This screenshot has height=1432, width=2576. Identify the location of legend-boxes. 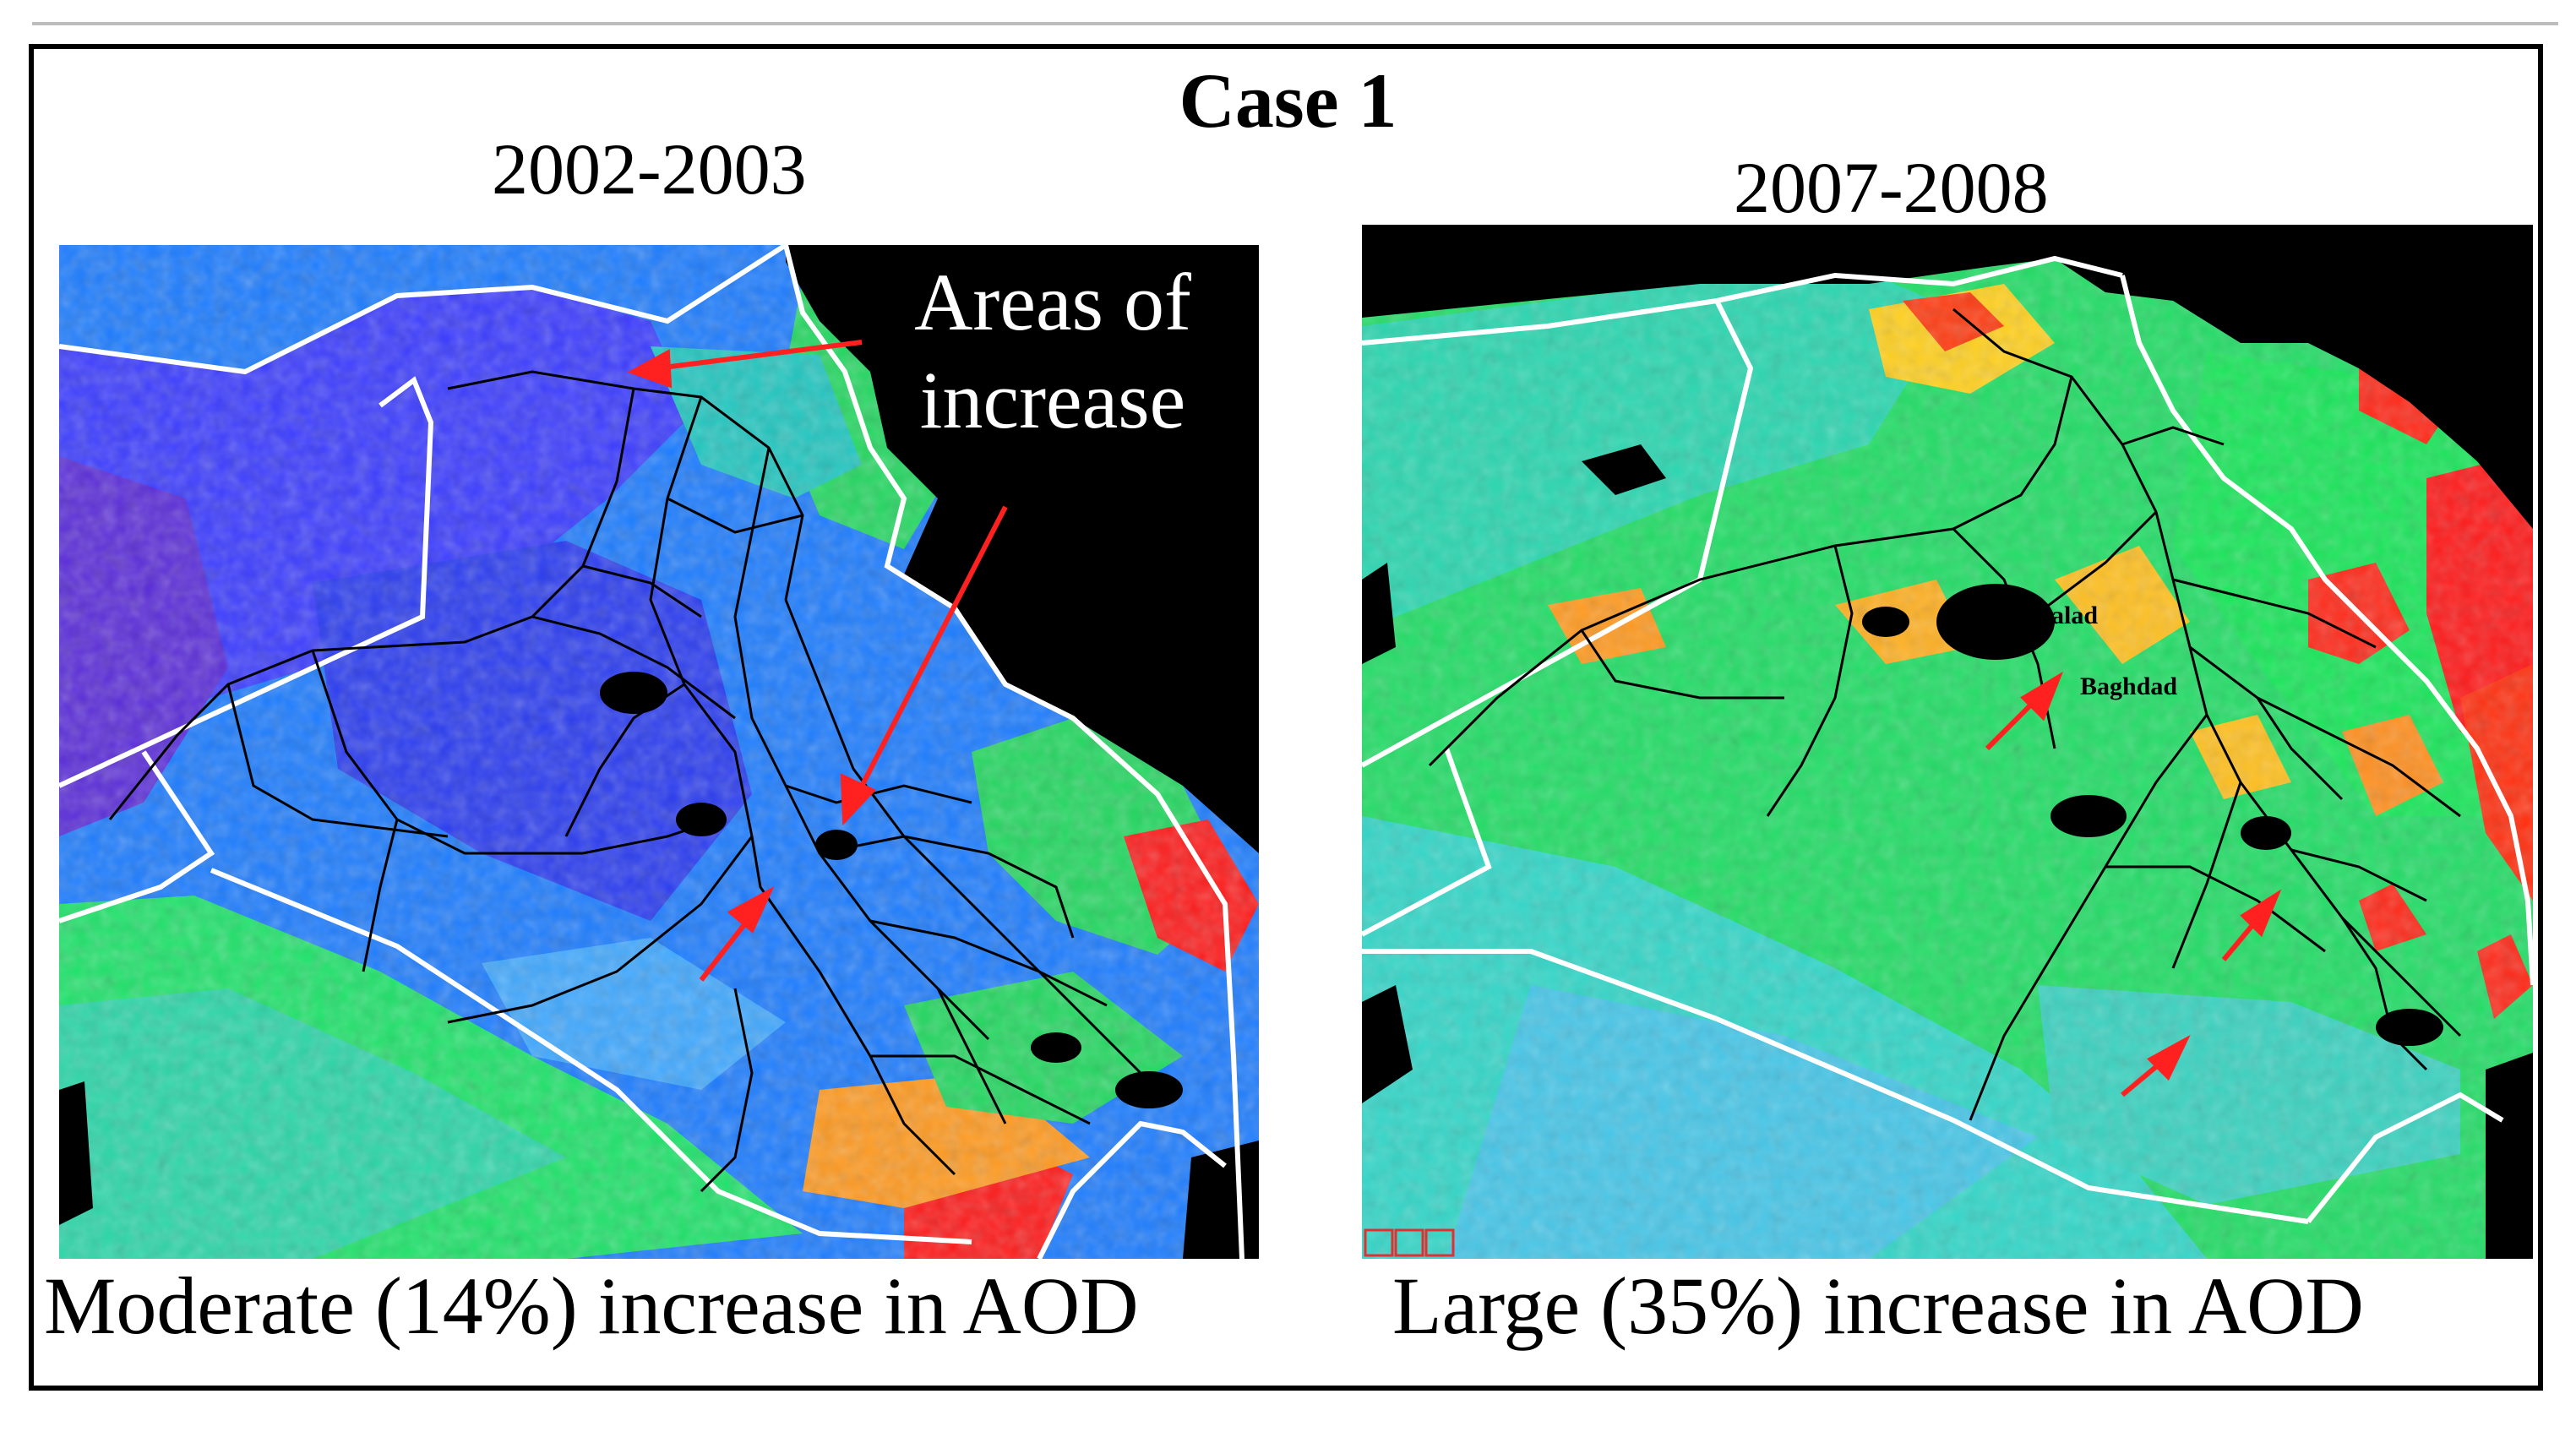
(1409, 1243).